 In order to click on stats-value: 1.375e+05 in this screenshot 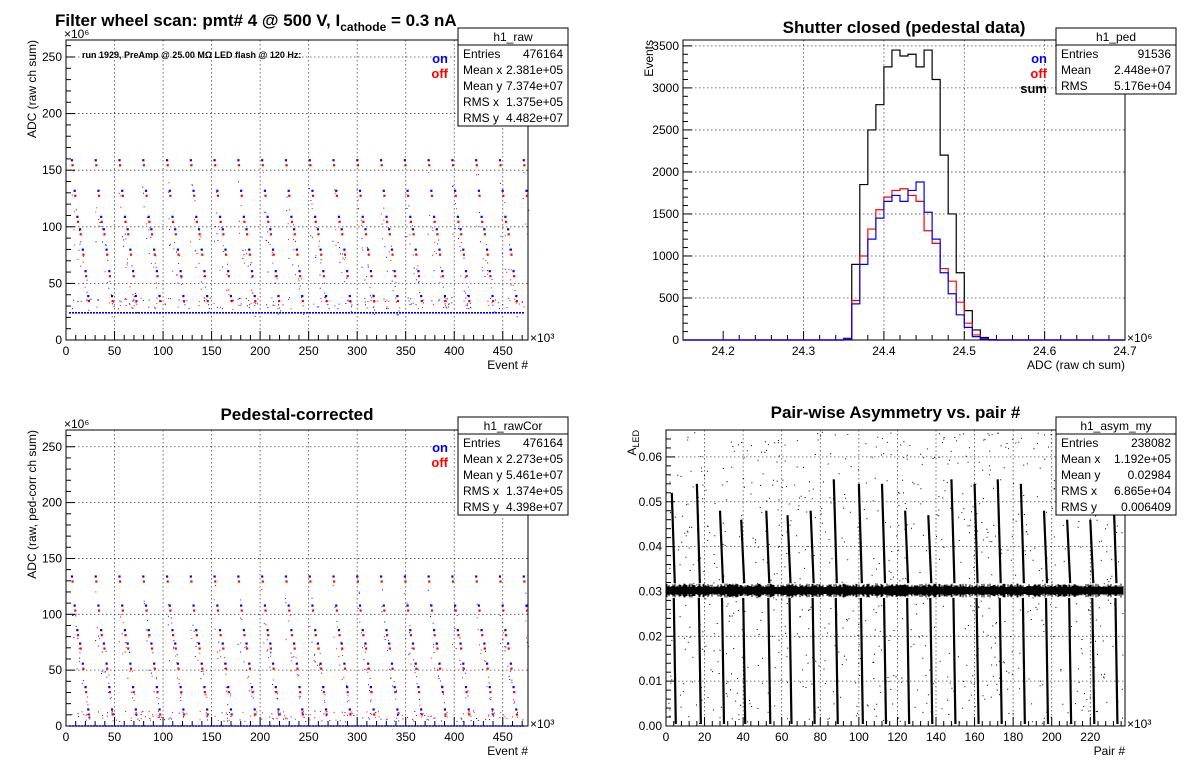, I will do `click(534, 102)`.